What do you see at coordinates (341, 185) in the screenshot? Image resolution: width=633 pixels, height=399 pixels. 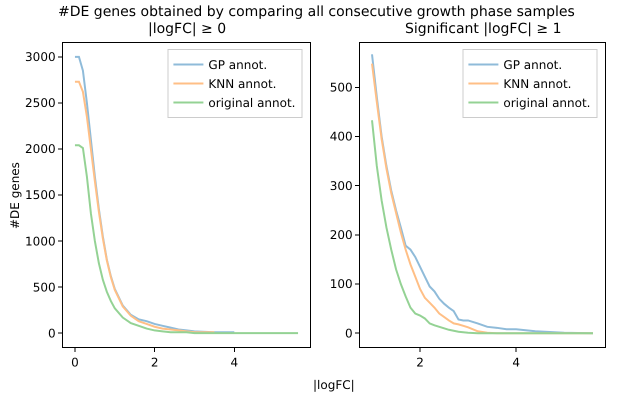 I see `y-tick-label: 300` at bounding box center [341, 185].